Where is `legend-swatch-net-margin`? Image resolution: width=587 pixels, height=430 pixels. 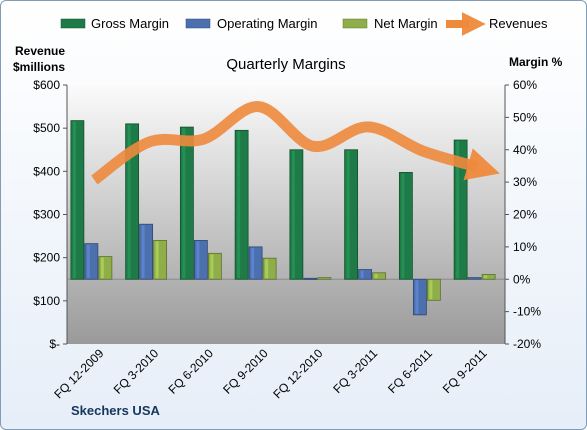 legend-swatch-net-margin is located at coordinates (355, 23).